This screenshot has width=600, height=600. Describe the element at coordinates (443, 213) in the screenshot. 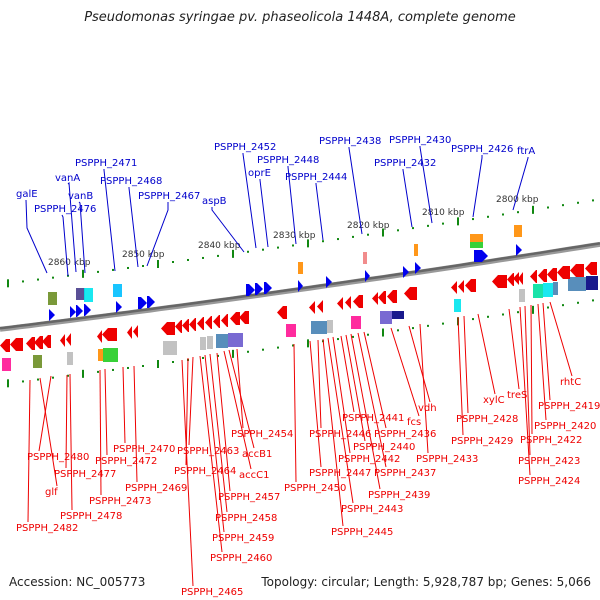

I see `scale-label: 2810 kbp` at that location.